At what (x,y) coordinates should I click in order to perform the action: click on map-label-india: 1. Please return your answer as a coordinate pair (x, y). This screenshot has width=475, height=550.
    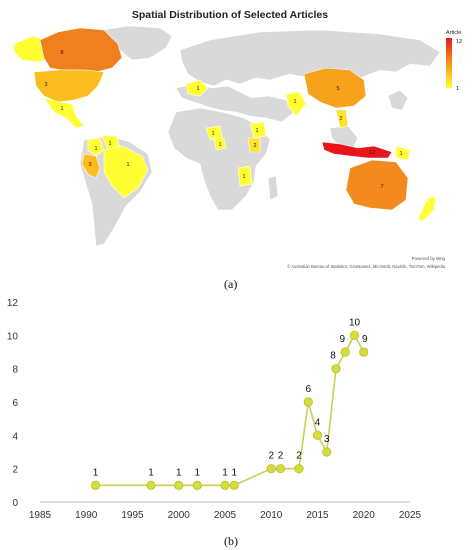
    Looking at the image, I should click on (294, 102).